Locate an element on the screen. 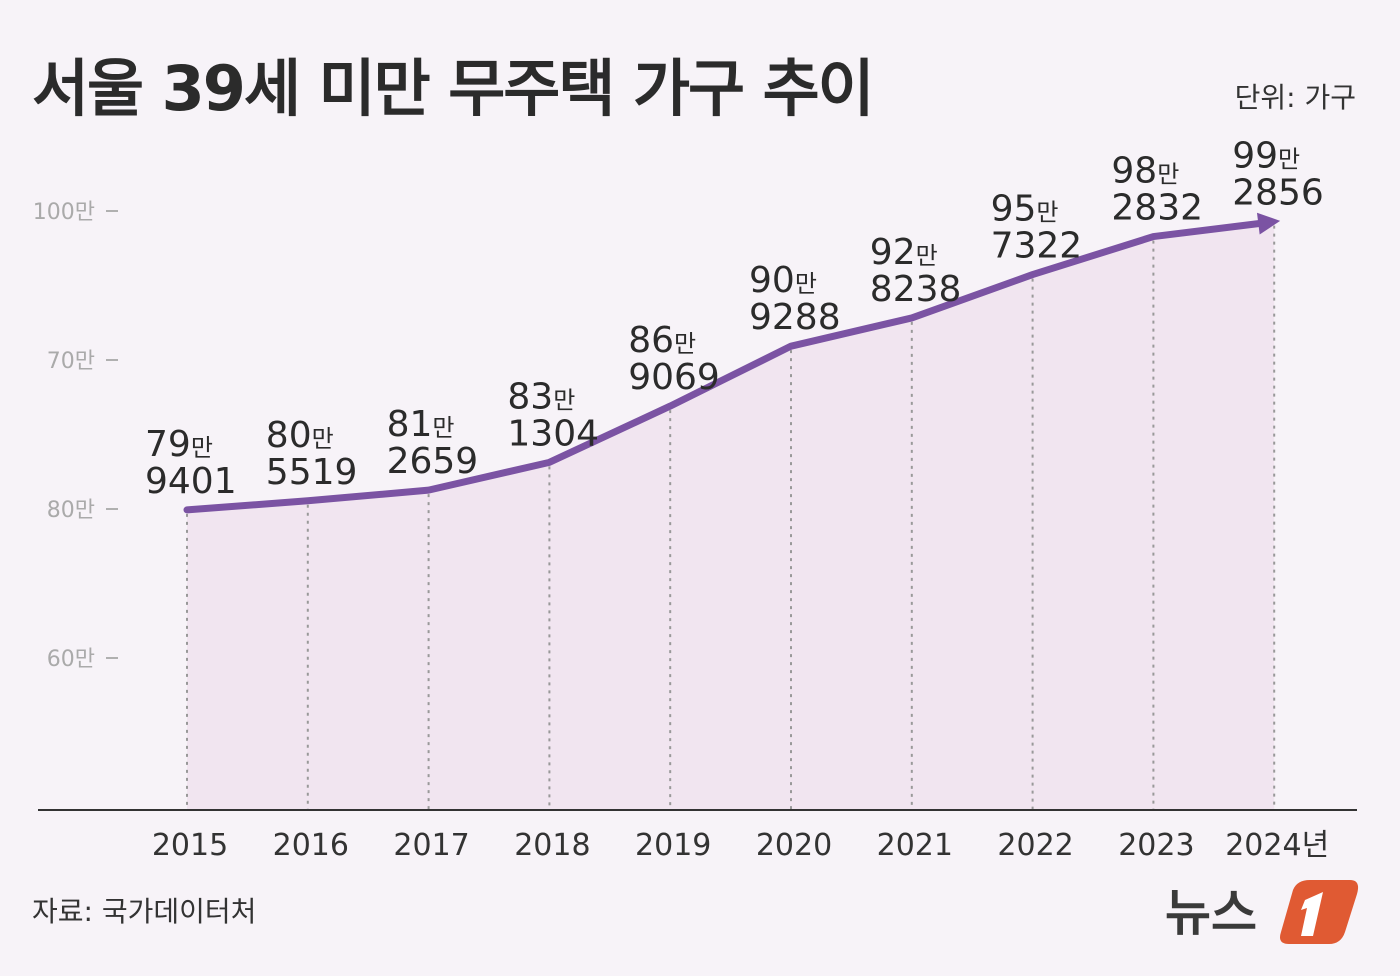 Image resolution: width=1400 pixels, height=976 pixels. data-label-rest: 7322 is located at coordinates (1037, 246).